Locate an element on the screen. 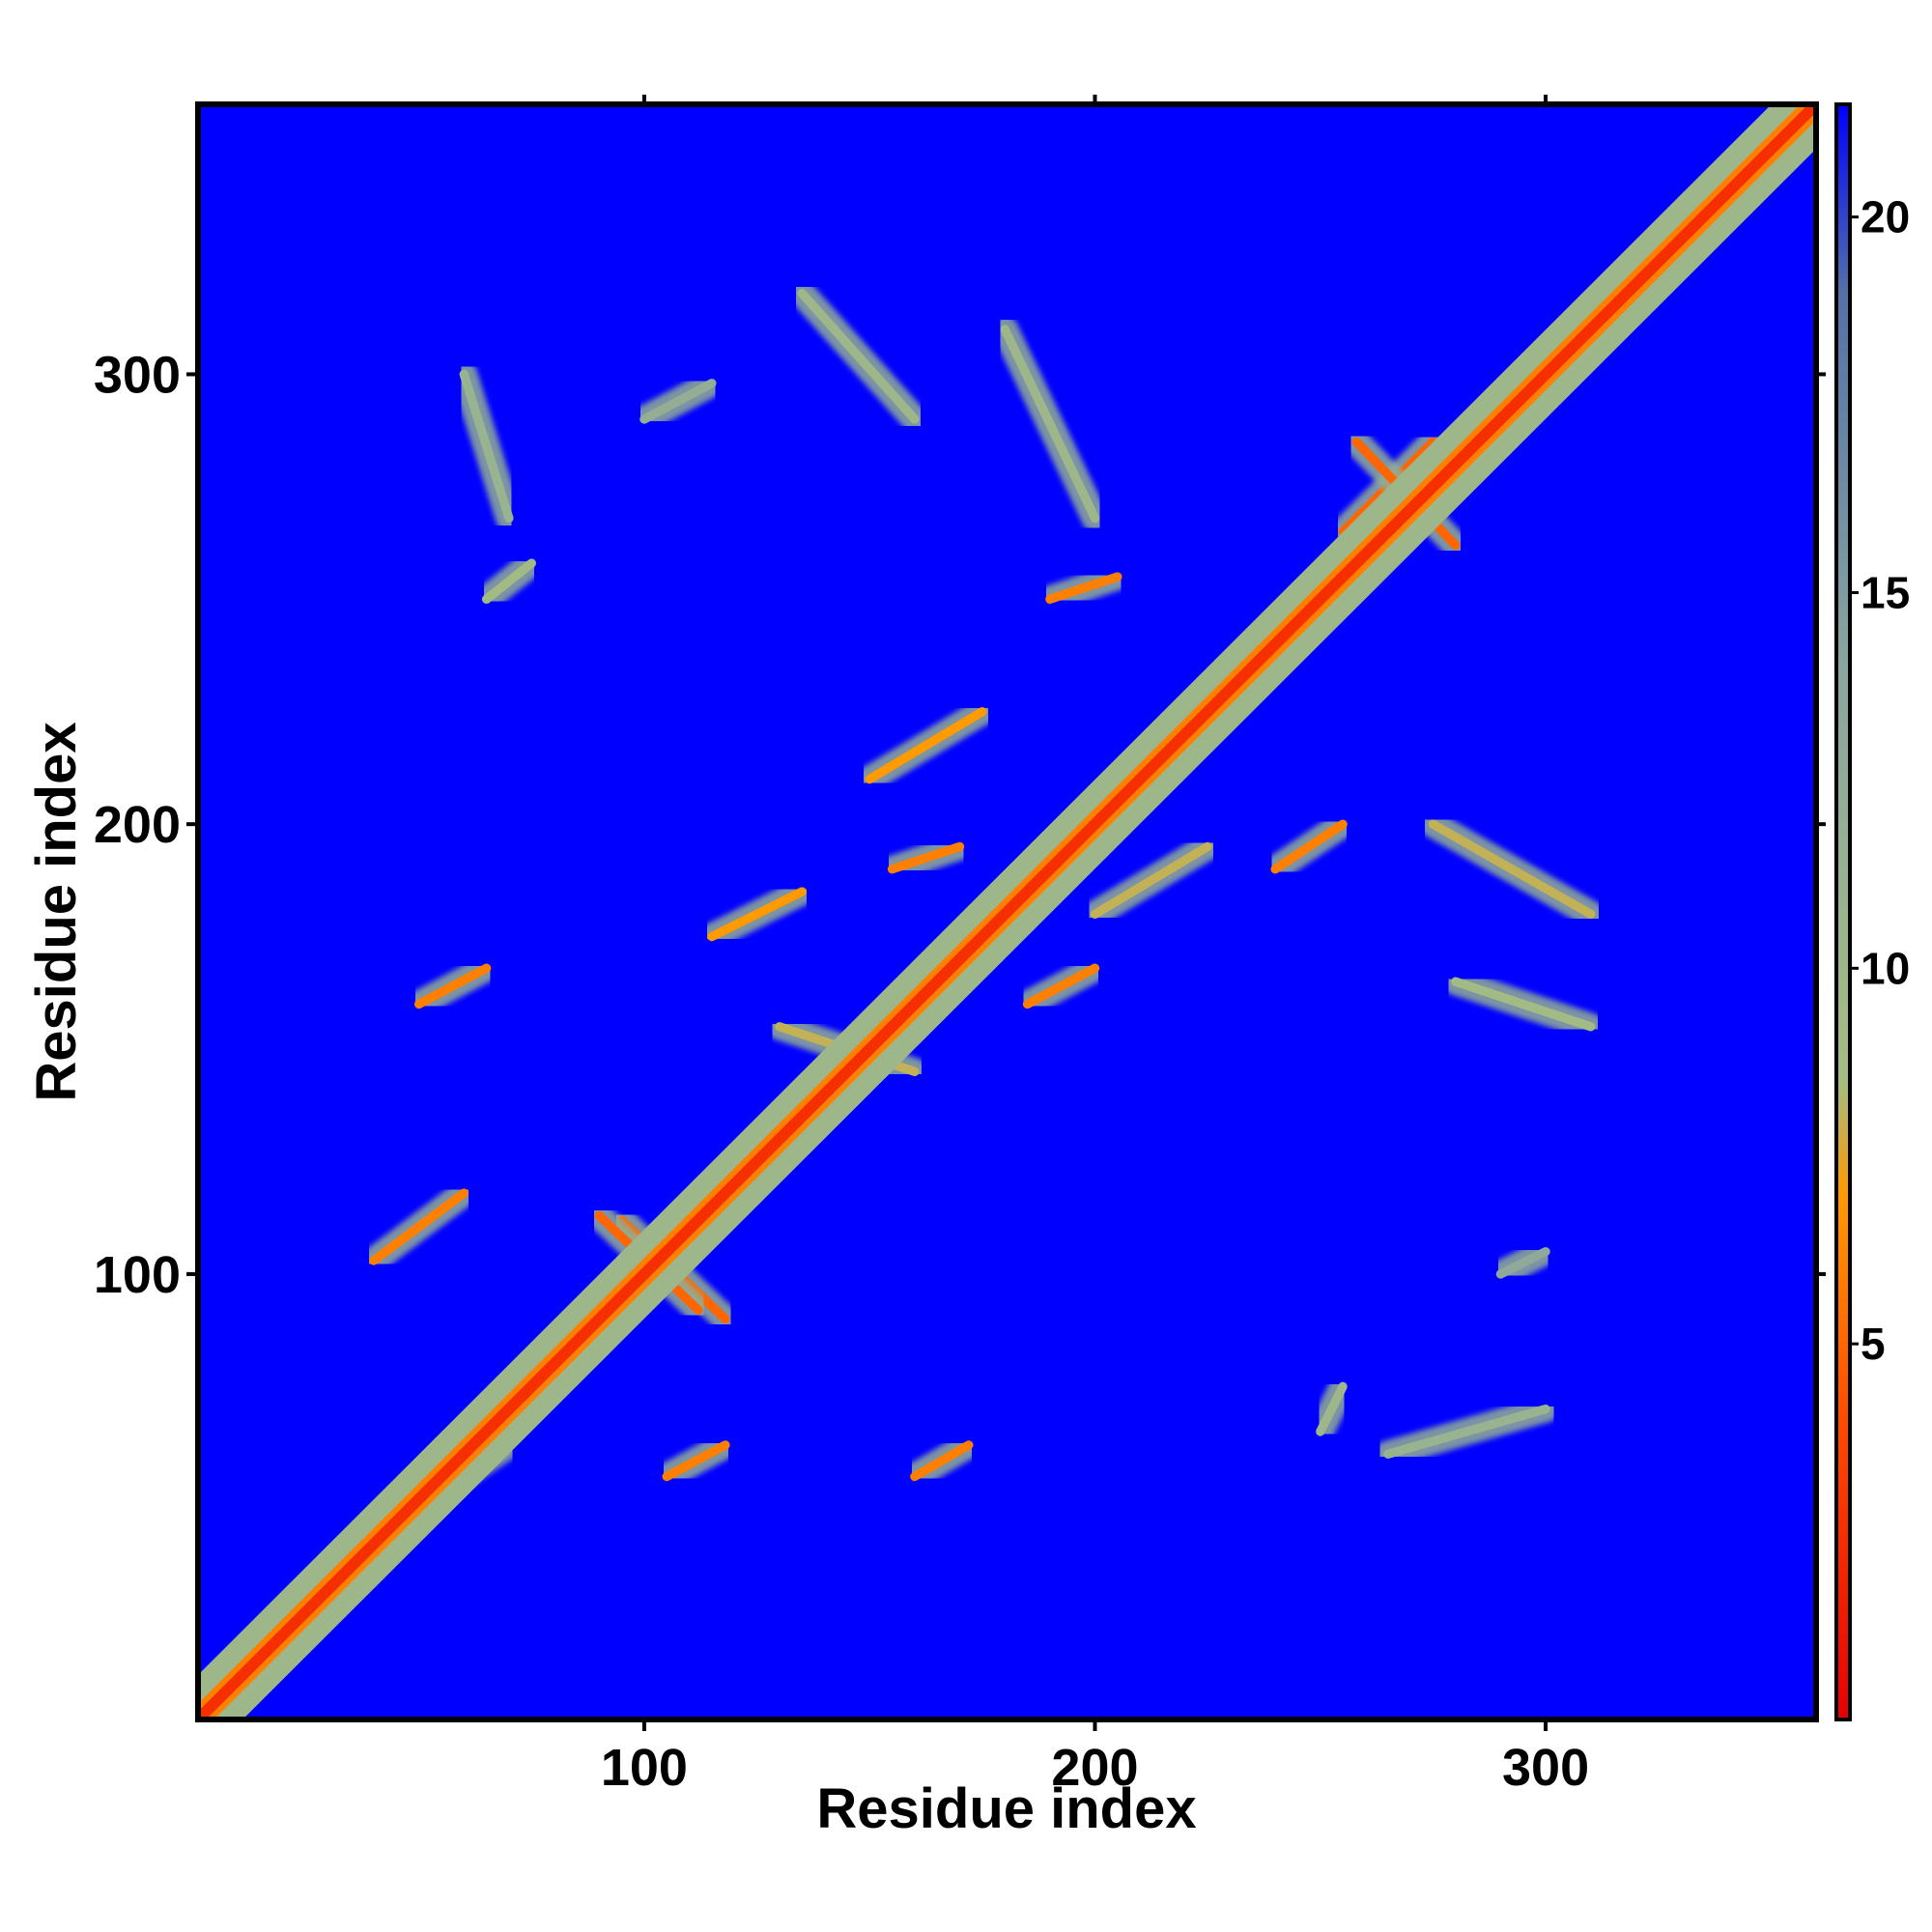  colorbar: 5 10 15 20 is located at coordinates (1872, 911).